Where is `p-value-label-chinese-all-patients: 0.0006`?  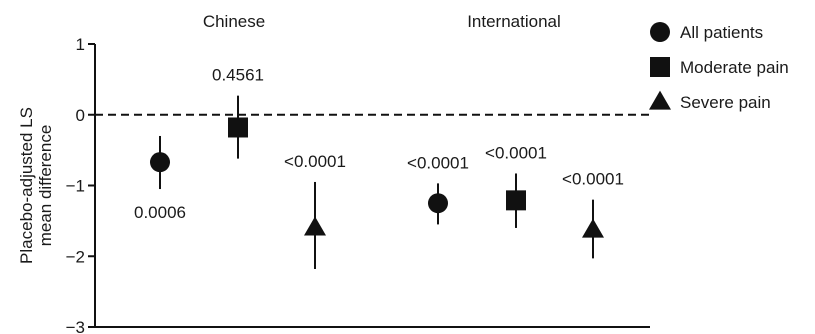
p-value-label-chinese-all-patients: 0.0006 is located at coordinates (160, 212).